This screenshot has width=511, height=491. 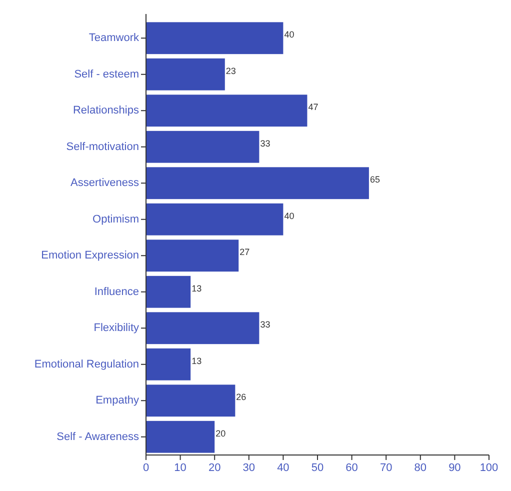 What do you see at coordinates (86, 364) in the screenshot?
I see `y-tick-label: Emotional Regulation` at bounding box center [86, 364].